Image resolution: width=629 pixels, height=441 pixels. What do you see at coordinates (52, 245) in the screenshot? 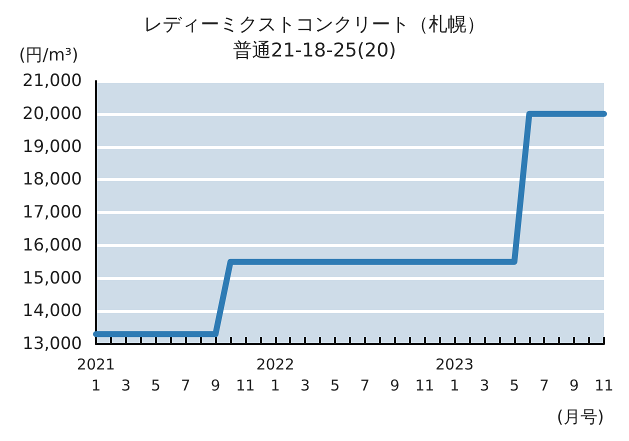
I see `y-tick-label: 16,000` at bounding box center [52, 245].